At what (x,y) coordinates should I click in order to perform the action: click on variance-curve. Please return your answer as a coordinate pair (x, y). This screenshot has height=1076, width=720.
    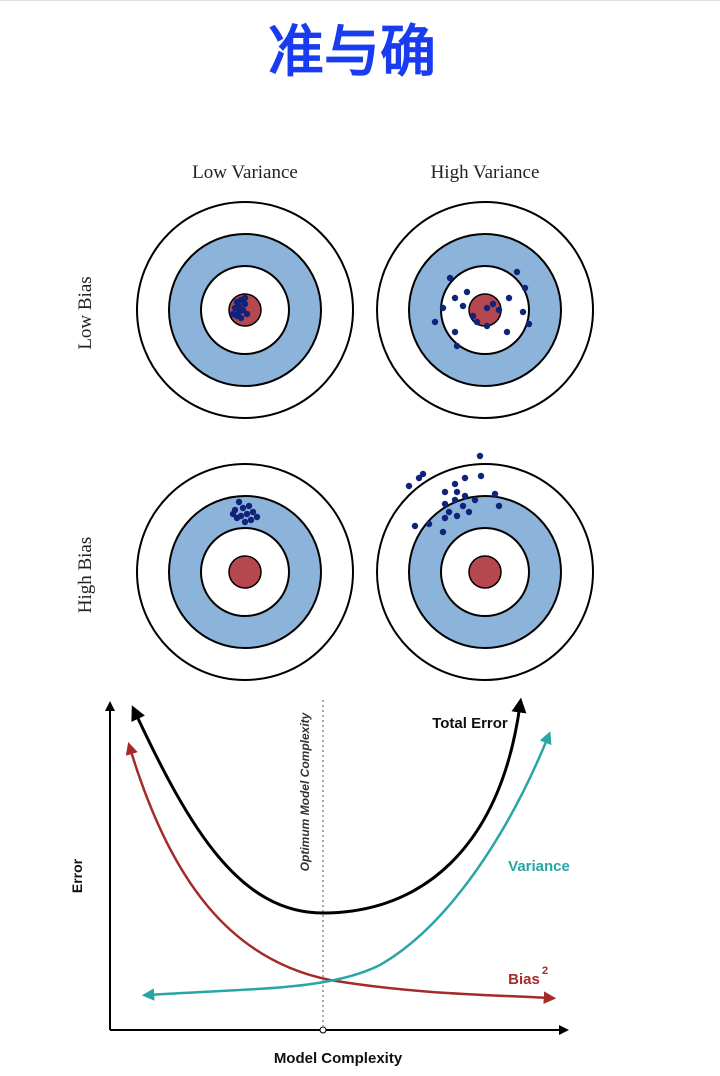
    Looking at the image, I should click on (346, 866).